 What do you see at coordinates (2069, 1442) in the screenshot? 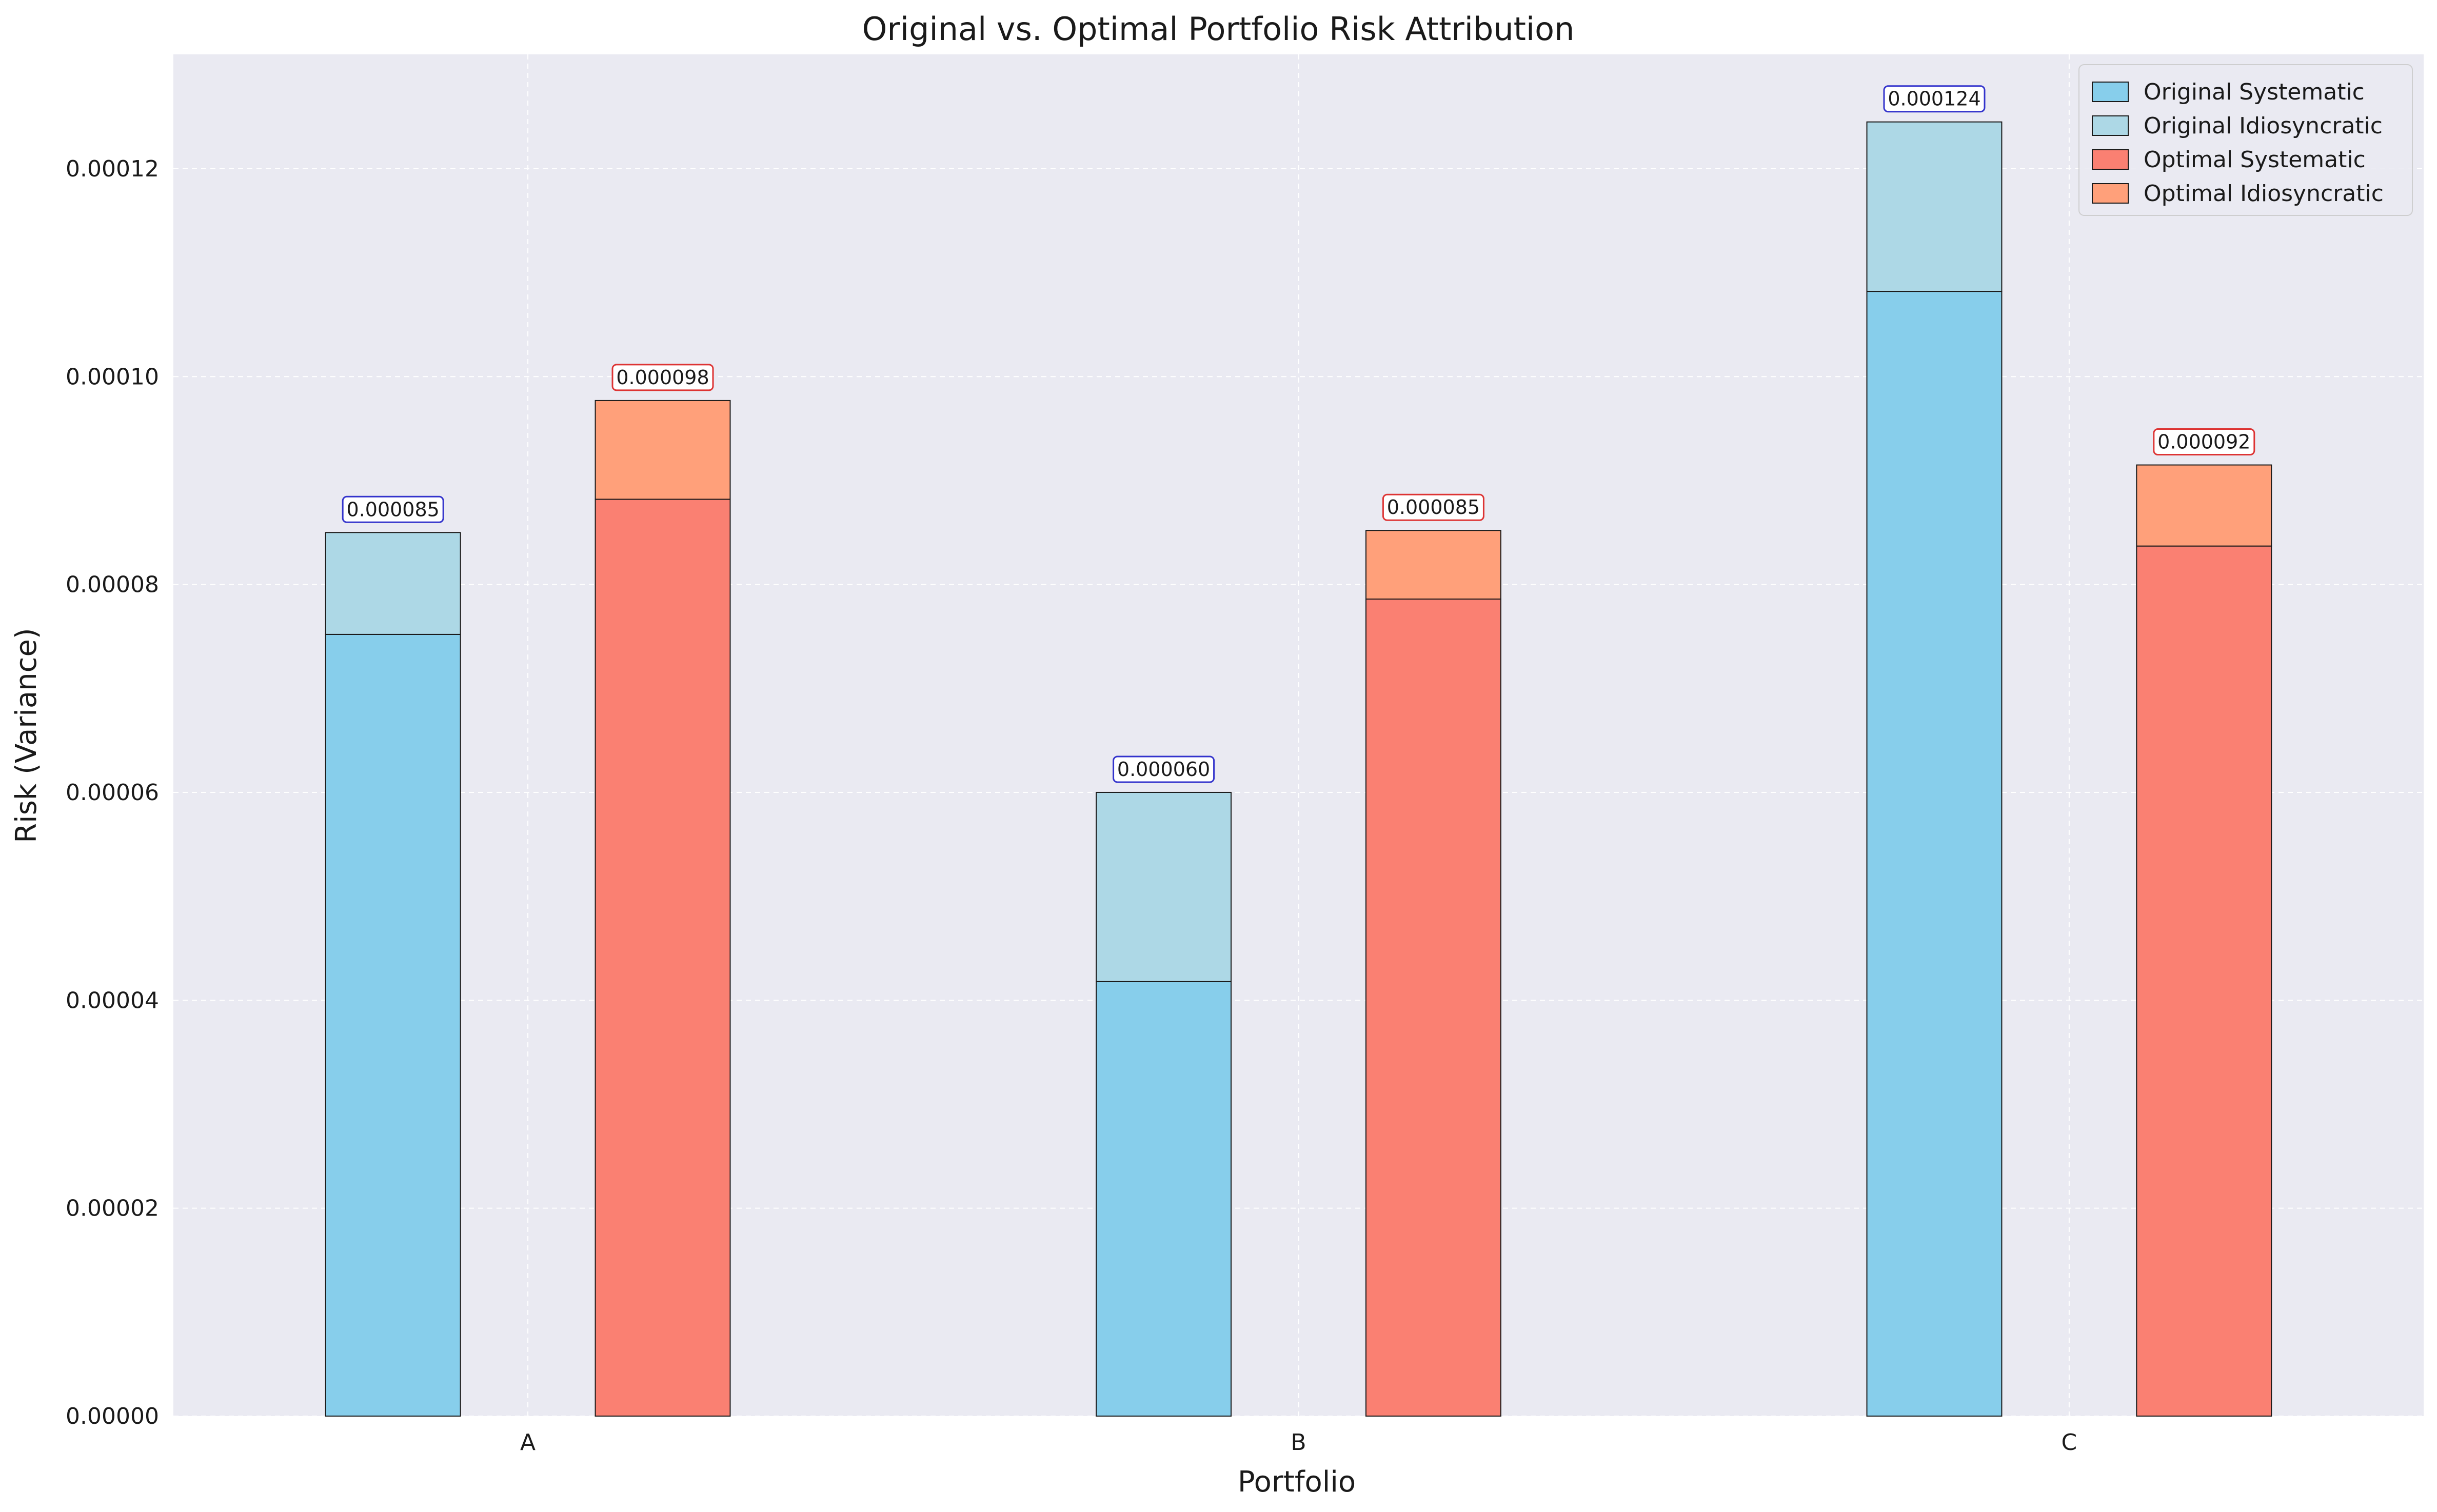
I see `x-tick-label: C` at bounding box center [2069, 1442].